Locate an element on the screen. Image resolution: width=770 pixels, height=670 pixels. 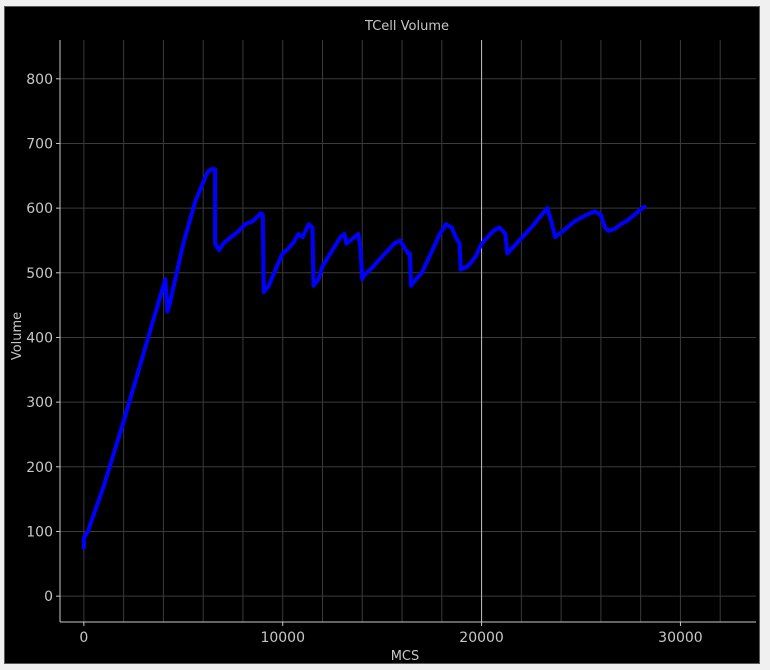
y-tick-label: 800 is located at coordinates (39, 80).